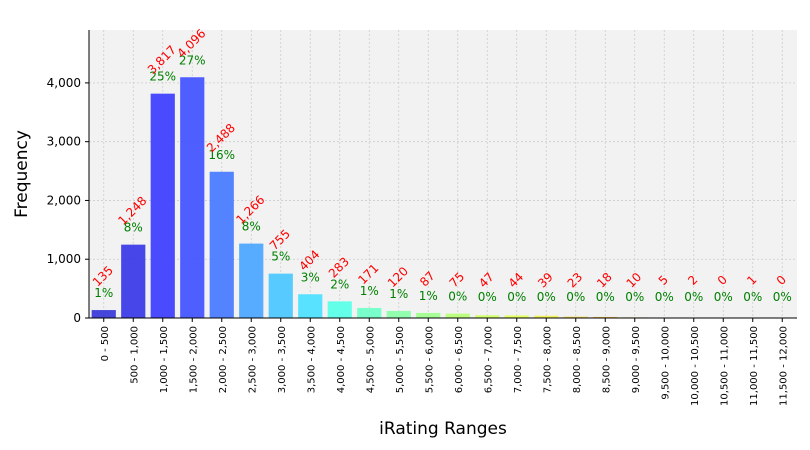 The image size is (810, 450). Describe the element at coordinates (518, 359) in the screenshot. I see `x-tick-label: 7,000 - 7,500` at that location.